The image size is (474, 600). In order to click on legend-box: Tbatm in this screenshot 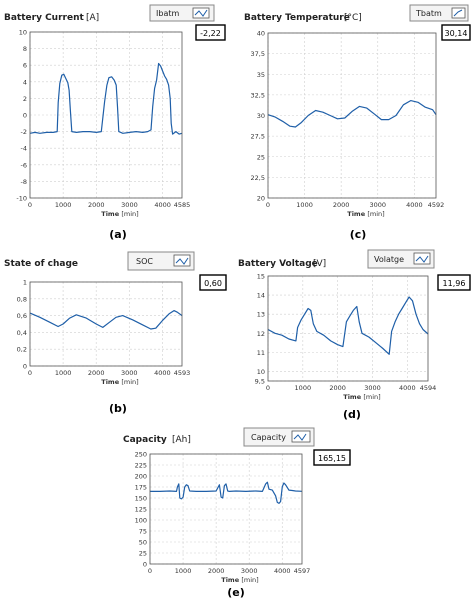, I will do `click(439, 13)`.